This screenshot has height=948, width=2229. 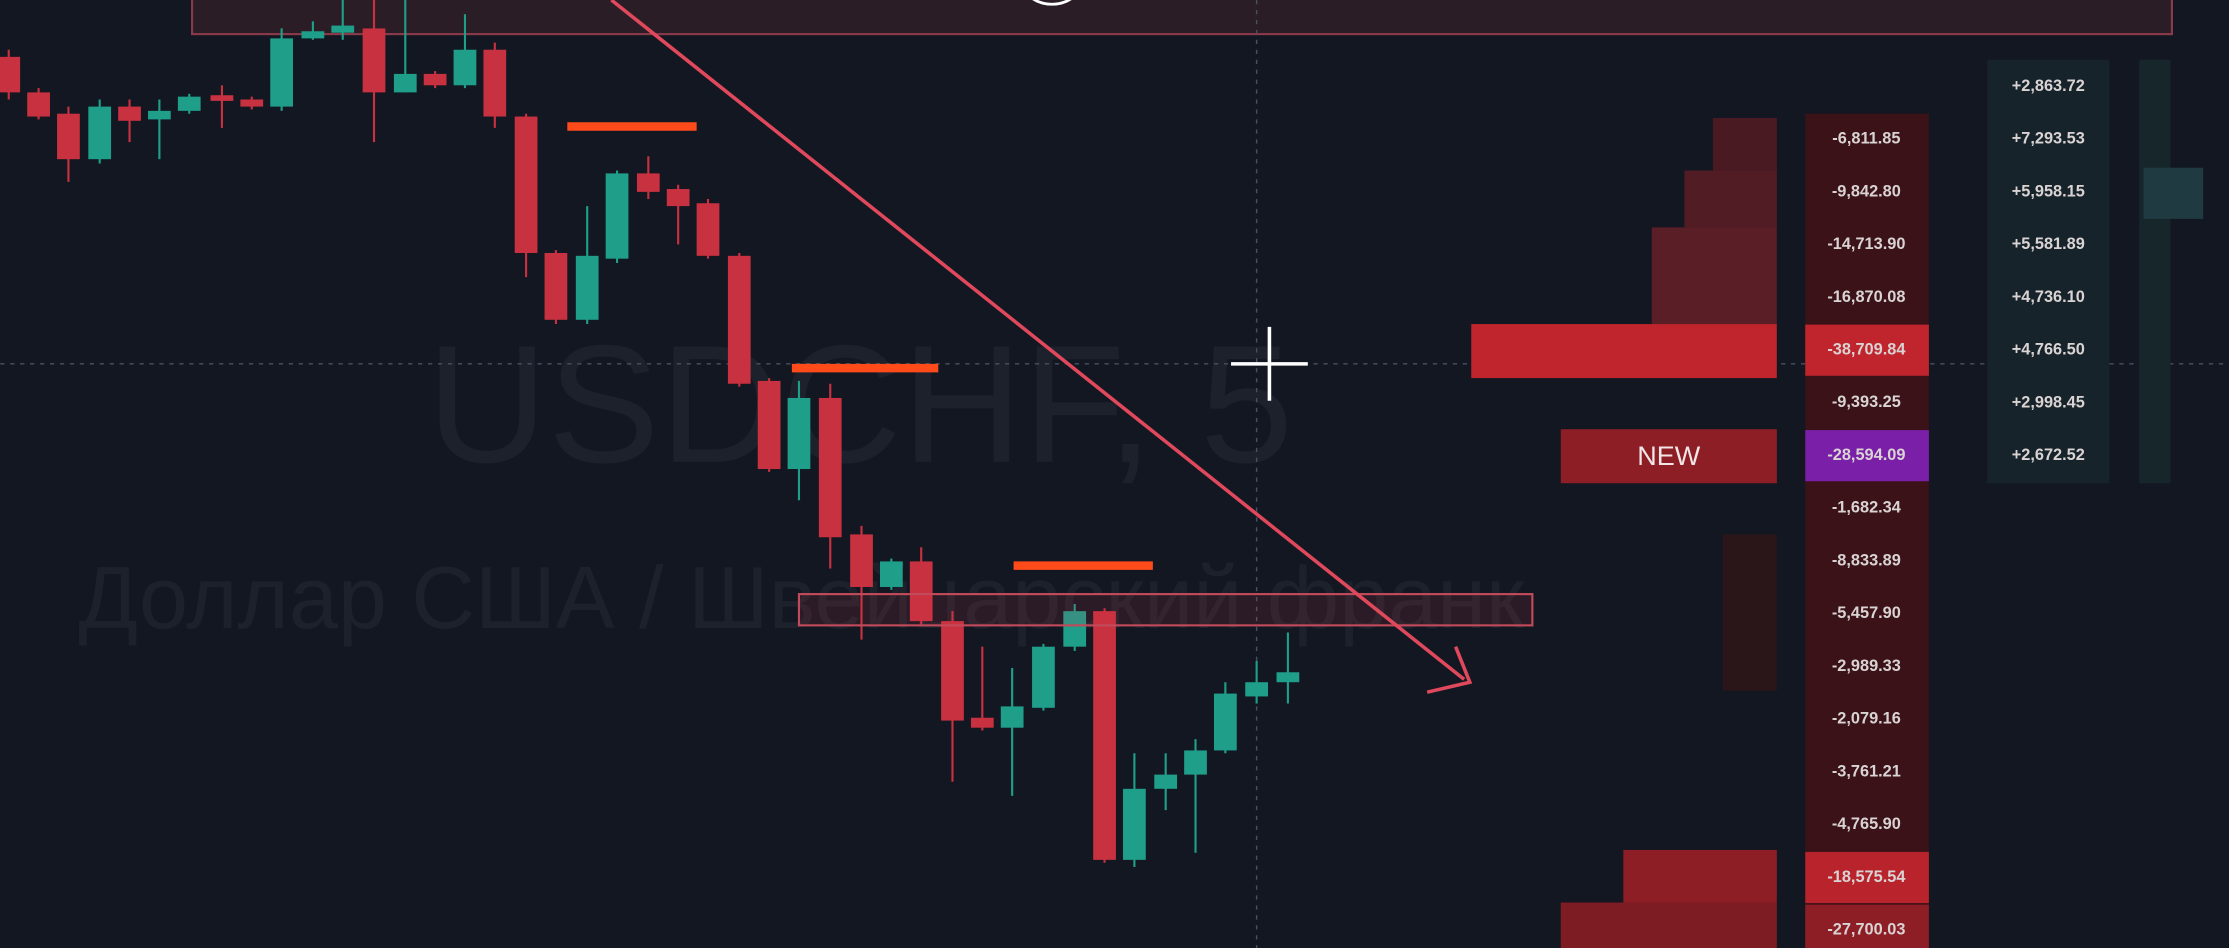 What do you see at coordinates (1866, 402) in the screenshot?
I see `delta-value: -9,393.25` at bounding box center [1866, 402].